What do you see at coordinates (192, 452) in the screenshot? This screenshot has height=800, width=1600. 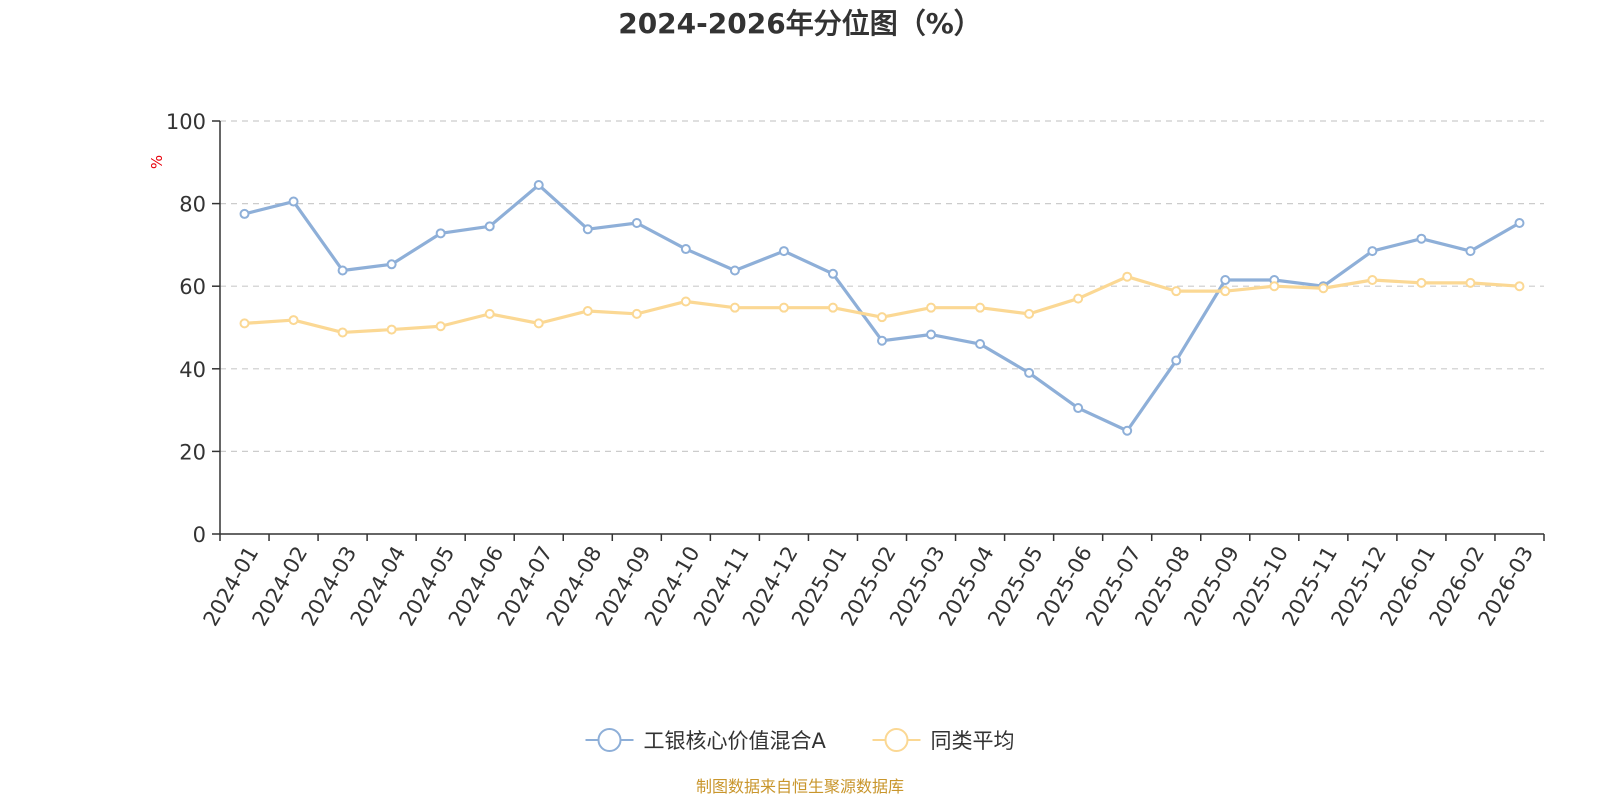 I see `y-tick-label: 20` at bounding box center [192, 452].